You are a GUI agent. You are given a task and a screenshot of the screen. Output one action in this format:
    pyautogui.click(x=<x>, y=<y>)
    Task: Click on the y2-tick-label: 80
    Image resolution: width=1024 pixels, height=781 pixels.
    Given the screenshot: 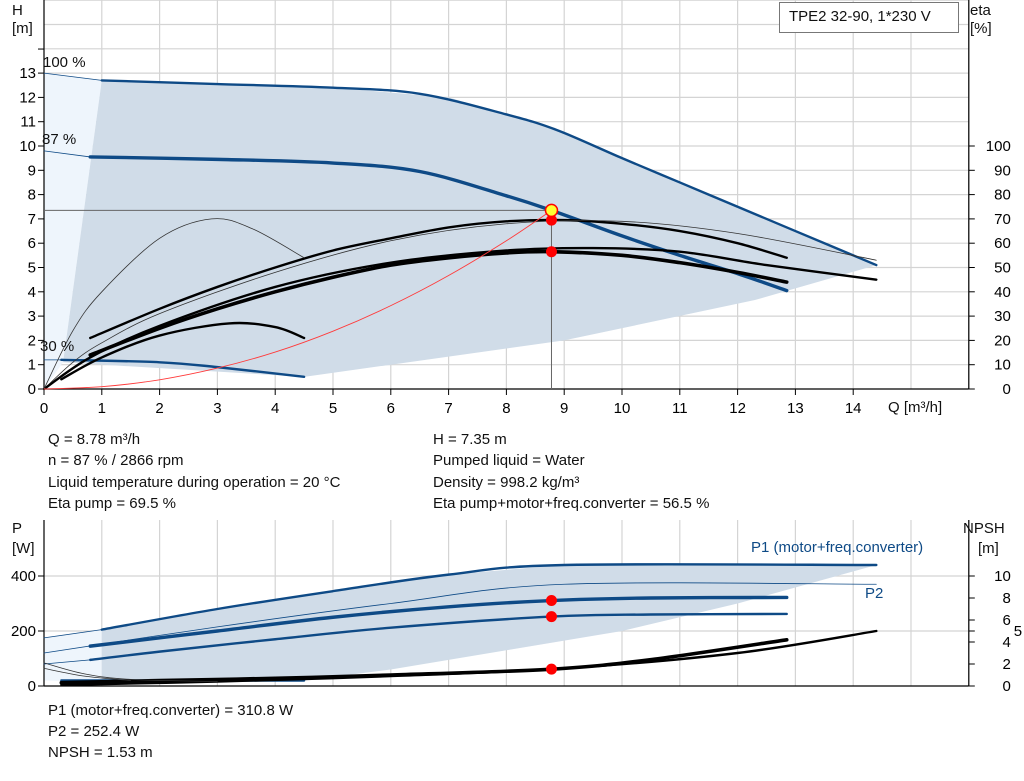 What is the action you would take?
    pyautogui.click(x=1002, y=195)
    